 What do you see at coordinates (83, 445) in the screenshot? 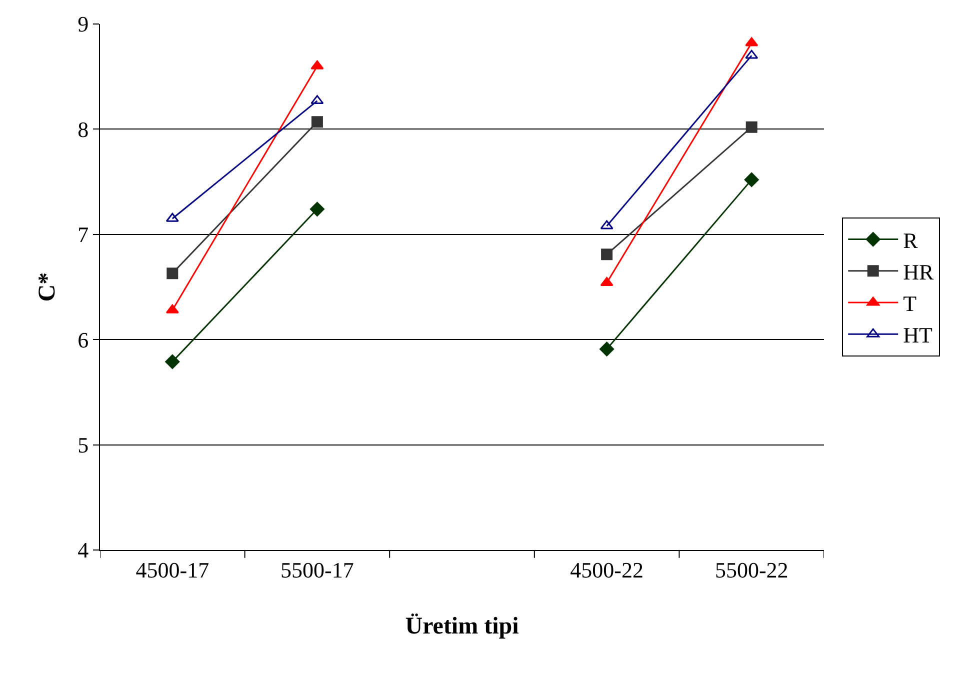
I see `y-tick-label: 5` at bounding box center [83, 445].